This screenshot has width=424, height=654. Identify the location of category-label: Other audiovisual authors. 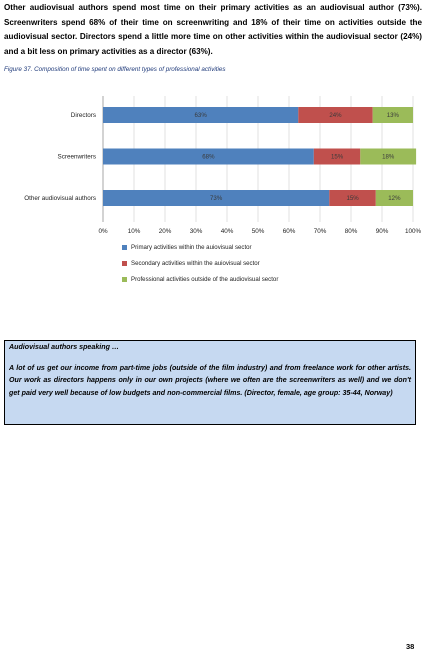
(60, 198).